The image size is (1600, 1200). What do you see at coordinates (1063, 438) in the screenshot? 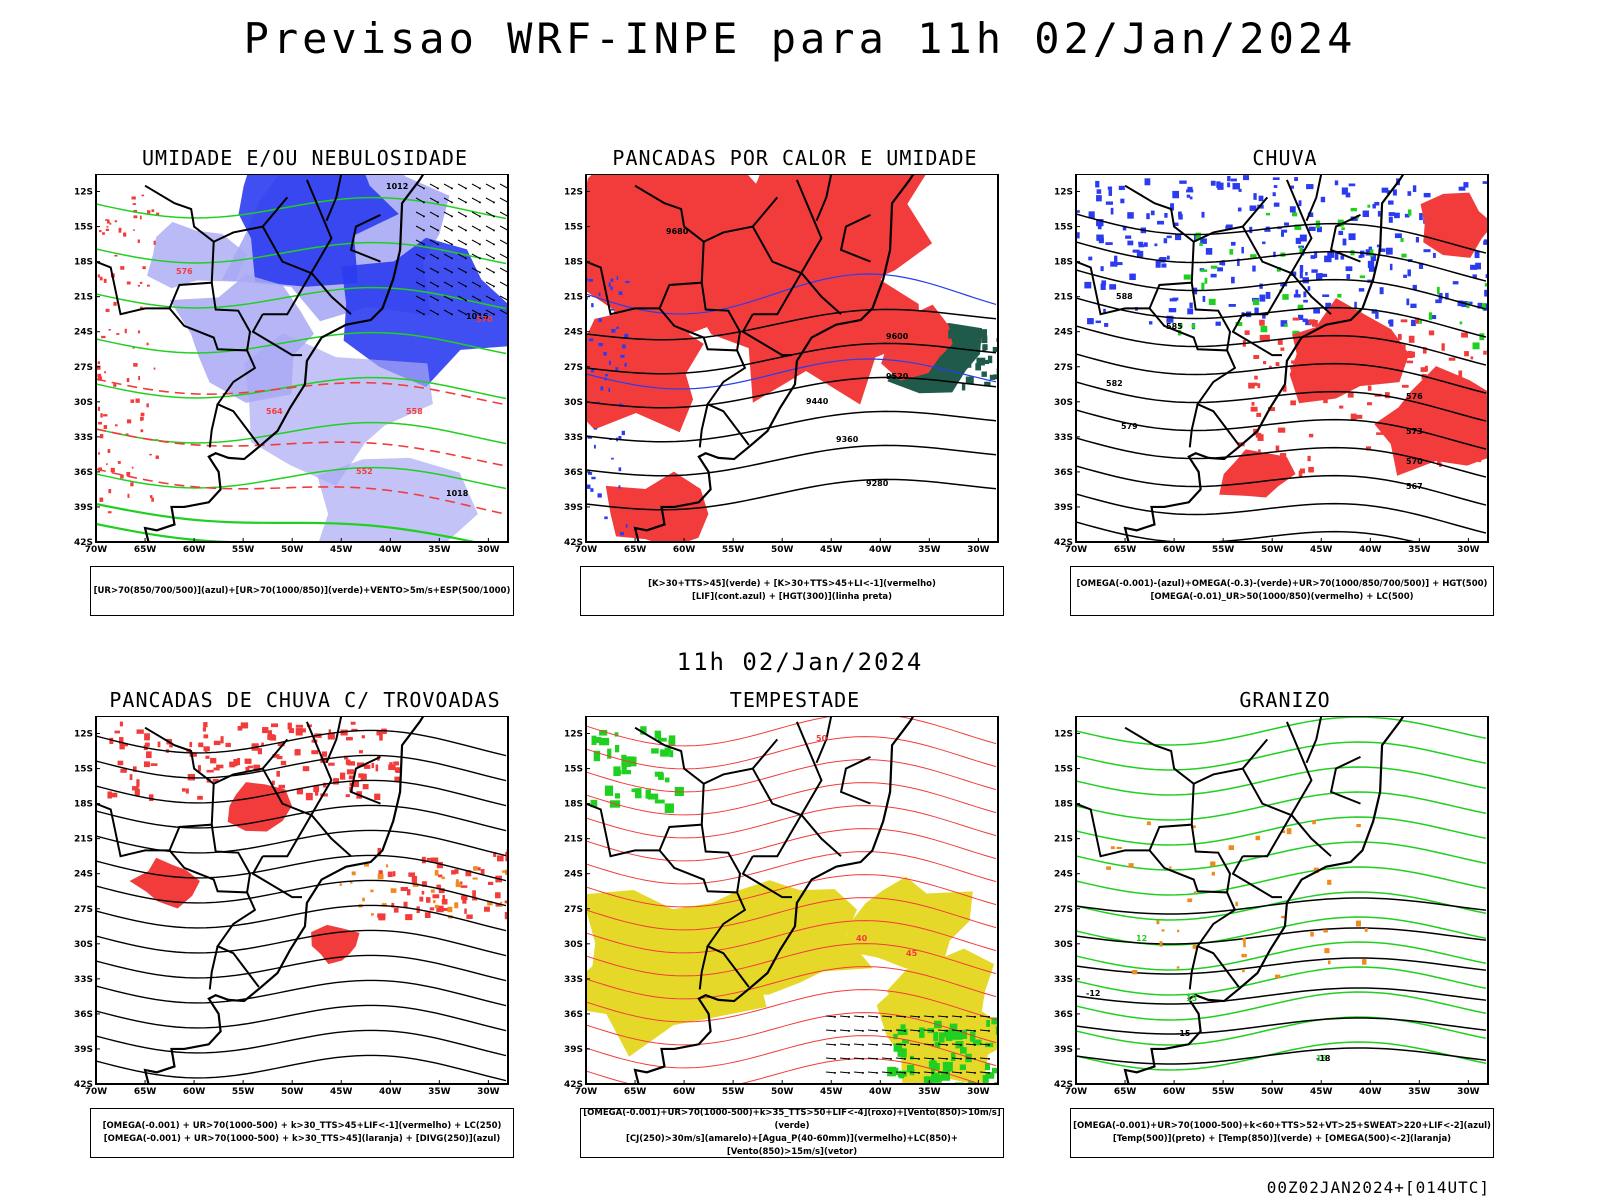
I see `lat-tick-label: 33S` at bounding box center [1063, 438].